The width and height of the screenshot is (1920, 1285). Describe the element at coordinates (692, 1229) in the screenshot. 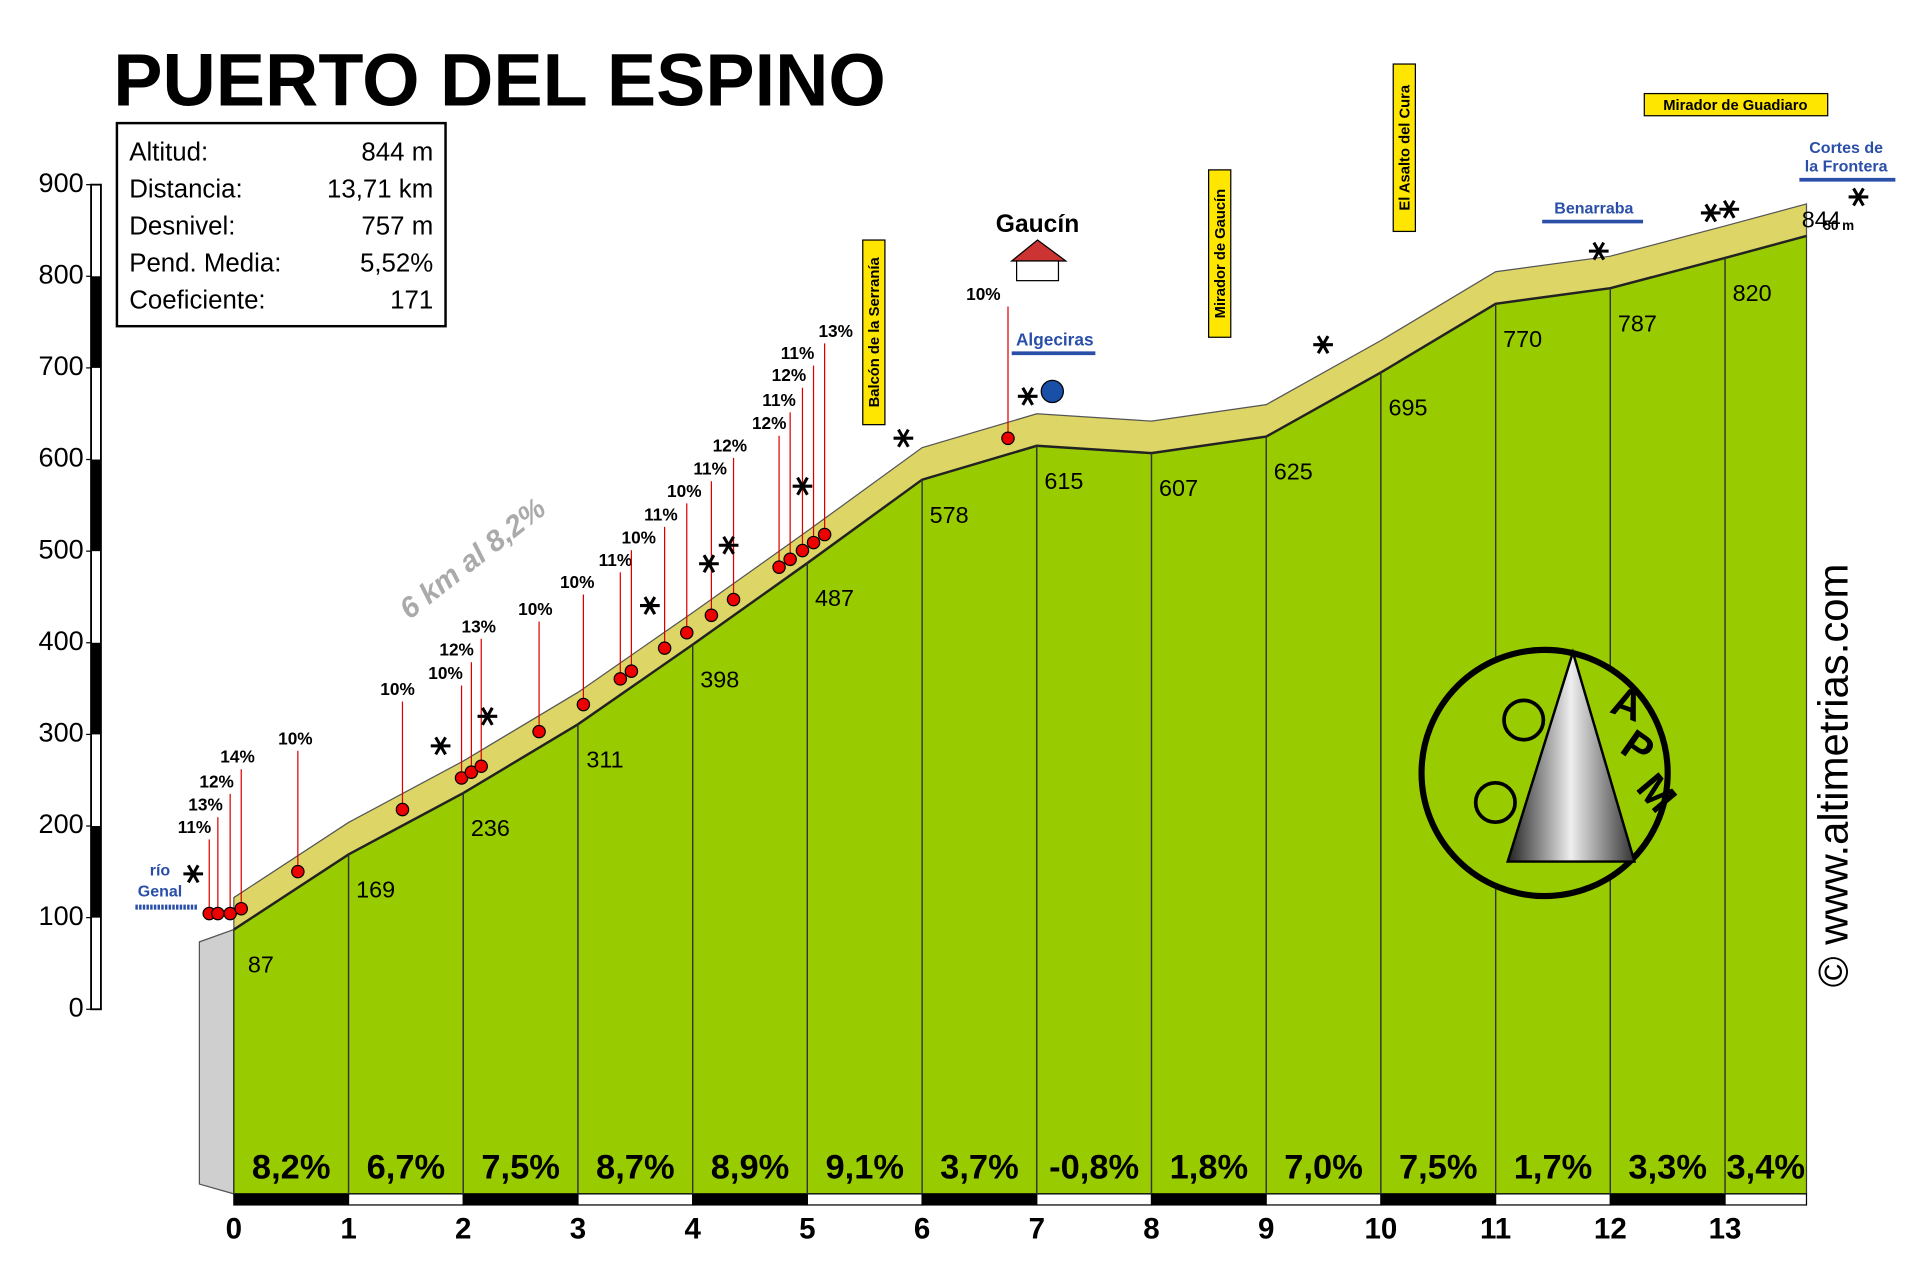

I see `x-tick-label: 4` at that location.